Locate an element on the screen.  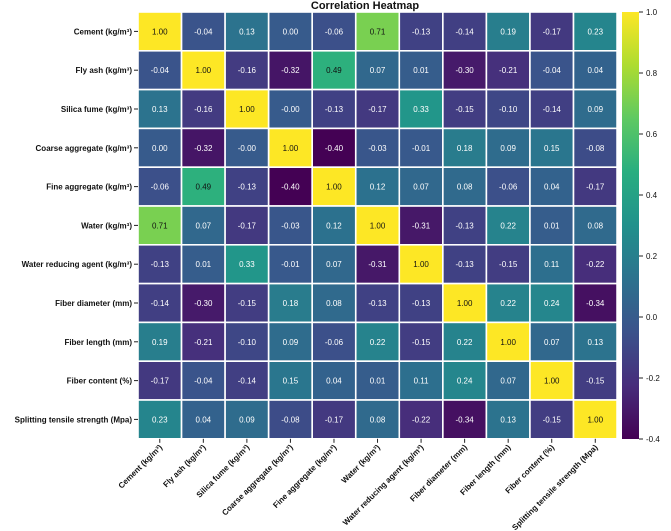
column-label: Water reducing agent (kg/m³) is located at coordinates (383, 485).